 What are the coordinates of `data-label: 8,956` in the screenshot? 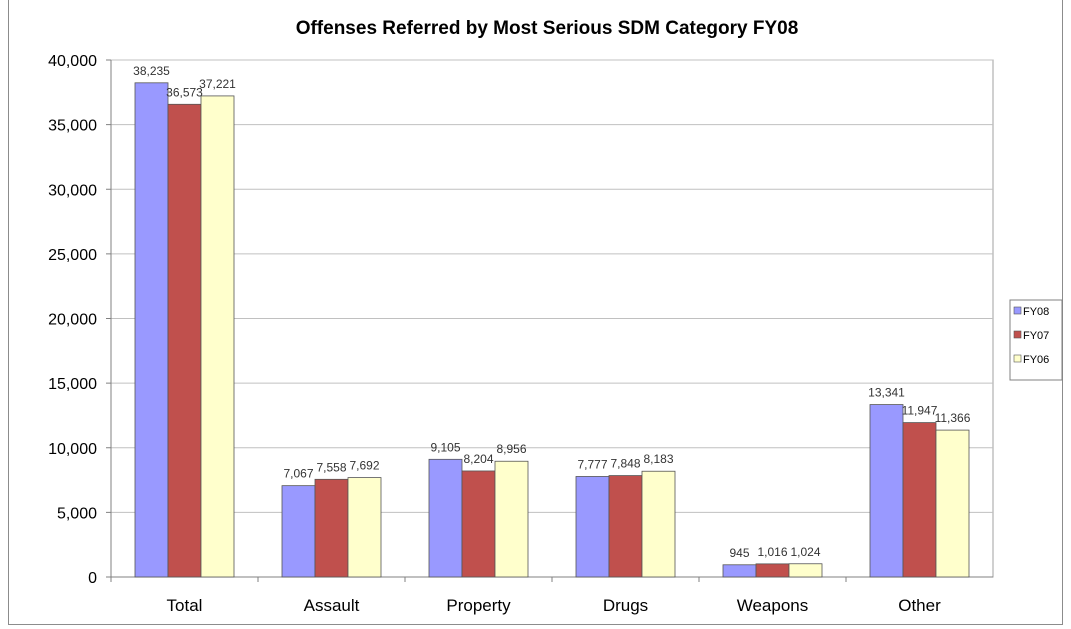 It's located at (511, 449).